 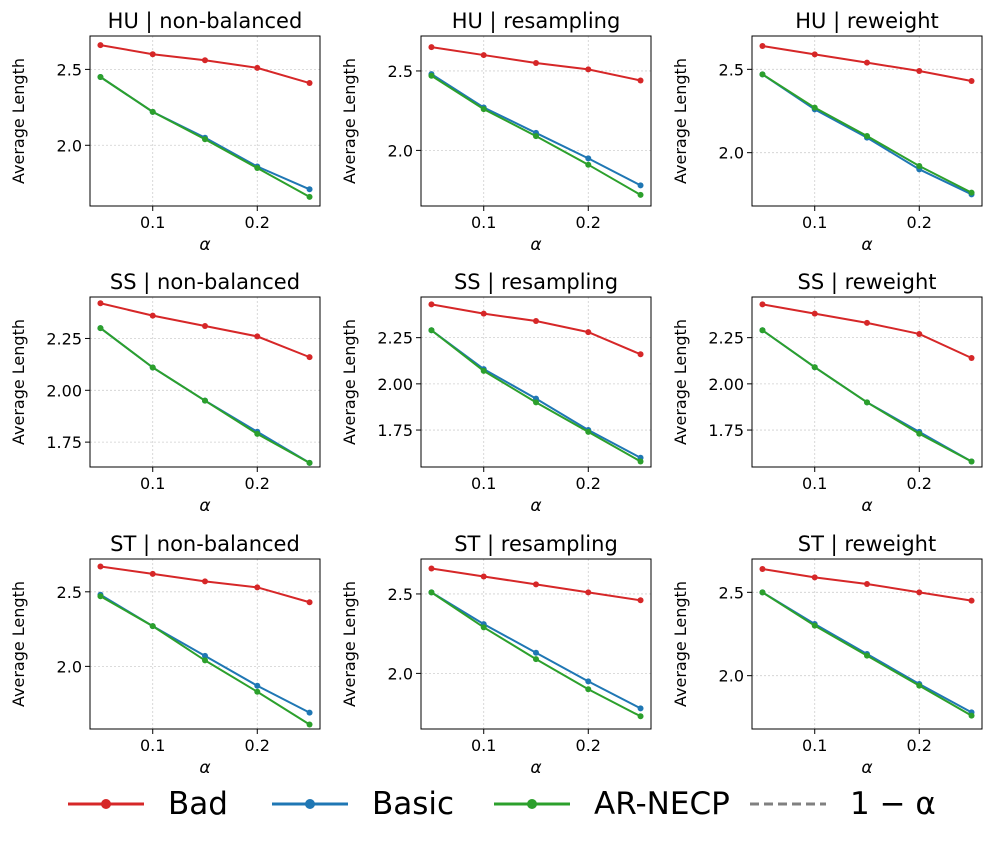 I want to click on series-line-basic, so click(x=536, y=394).